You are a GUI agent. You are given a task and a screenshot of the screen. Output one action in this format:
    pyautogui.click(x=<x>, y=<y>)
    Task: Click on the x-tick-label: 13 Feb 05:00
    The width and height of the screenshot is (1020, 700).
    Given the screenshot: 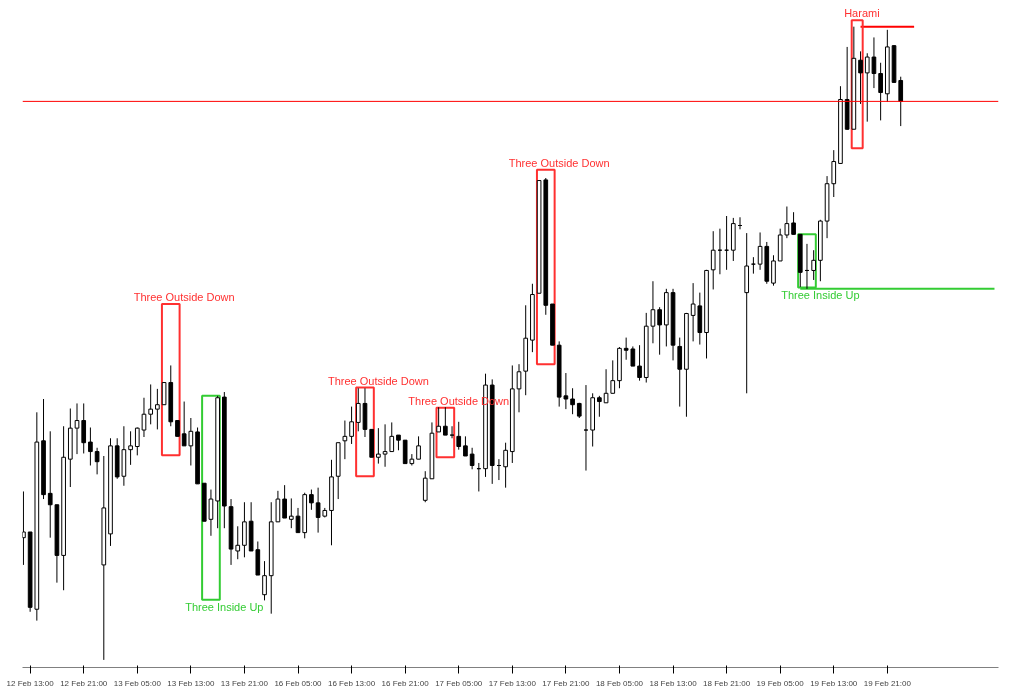 What is the action you would take?
    pyautogui.click(x=137, y=683)
    